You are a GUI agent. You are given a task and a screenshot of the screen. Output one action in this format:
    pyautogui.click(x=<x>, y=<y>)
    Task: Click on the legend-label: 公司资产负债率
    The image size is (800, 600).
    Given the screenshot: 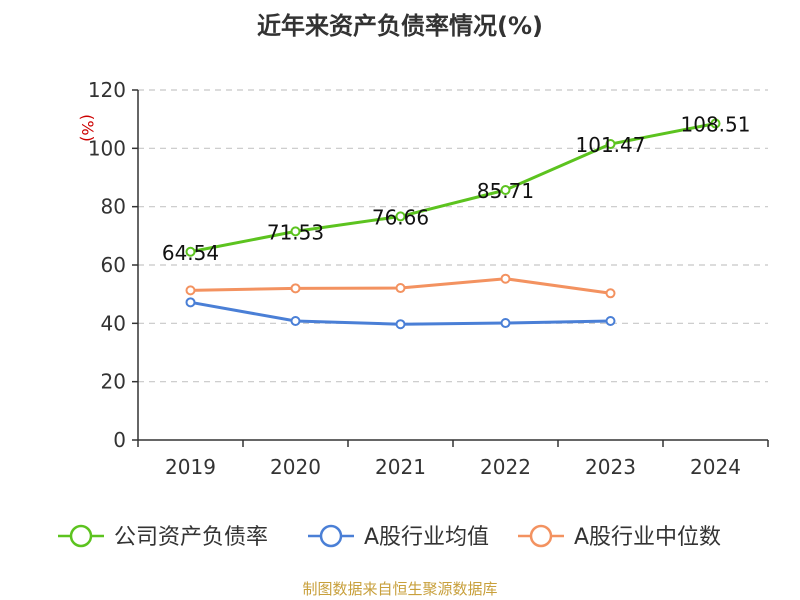 What is the action you would take?
    pyautogui.click(x=191, y=537)
    